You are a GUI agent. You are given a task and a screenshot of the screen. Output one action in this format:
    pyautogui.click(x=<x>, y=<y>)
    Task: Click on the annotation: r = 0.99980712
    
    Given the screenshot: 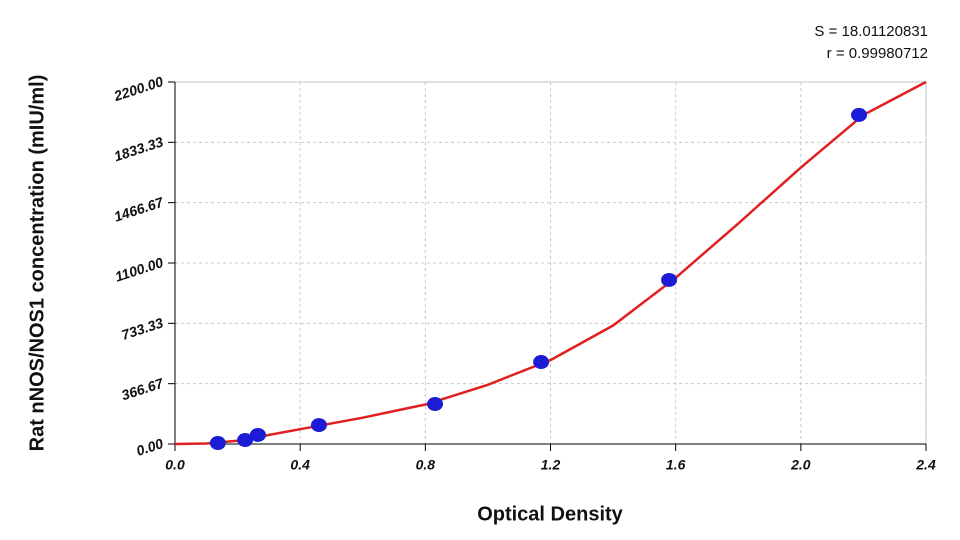 What is the action you would take?
    pyautogui.click(x=877, y=53)
    